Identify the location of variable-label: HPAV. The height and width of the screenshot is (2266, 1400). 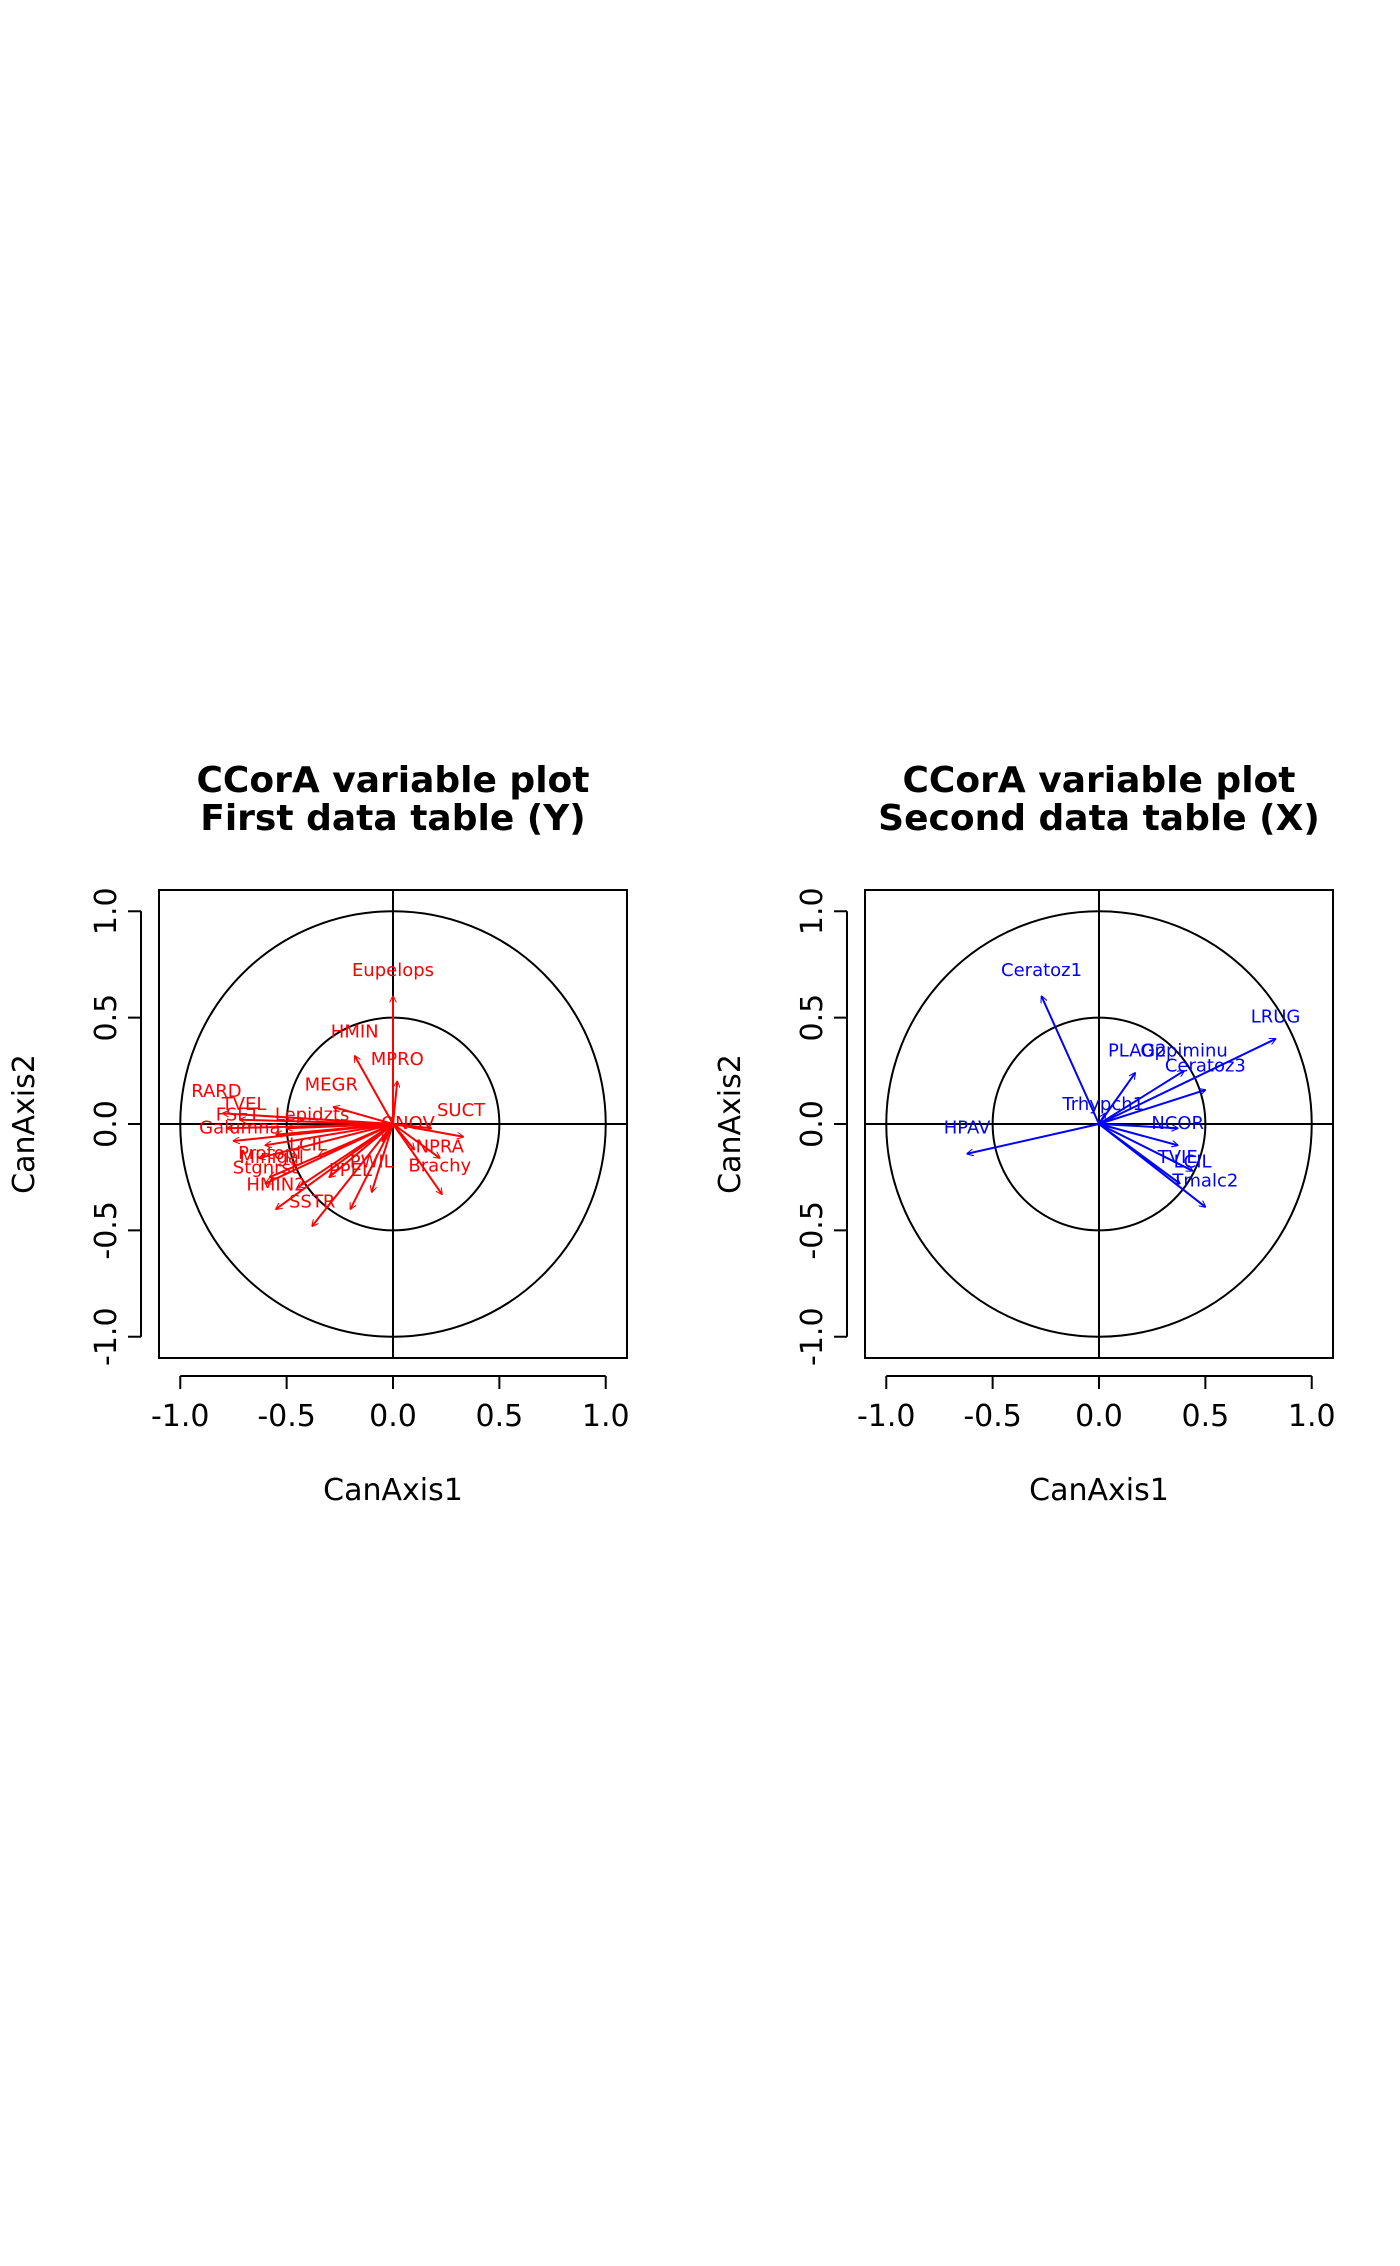
(967, 1127).